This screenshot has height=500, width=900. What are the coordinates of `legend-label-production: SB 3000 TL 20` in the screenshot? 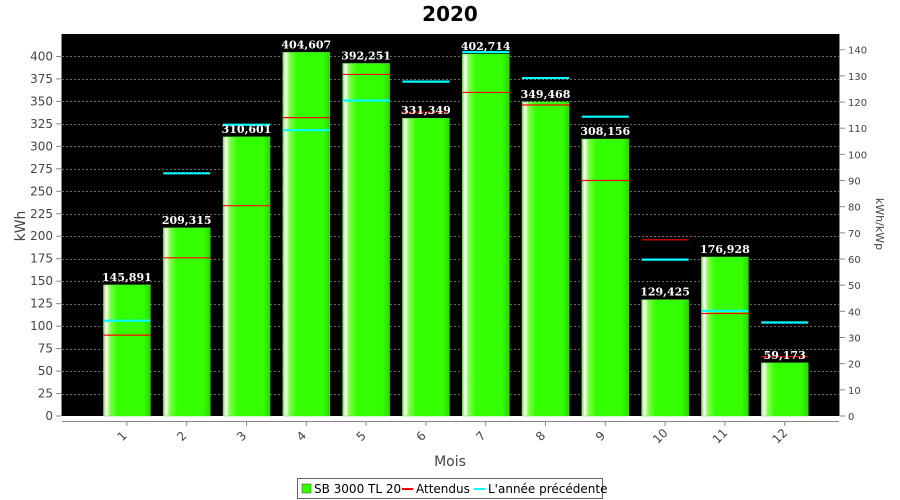 It's located at (357, 489).